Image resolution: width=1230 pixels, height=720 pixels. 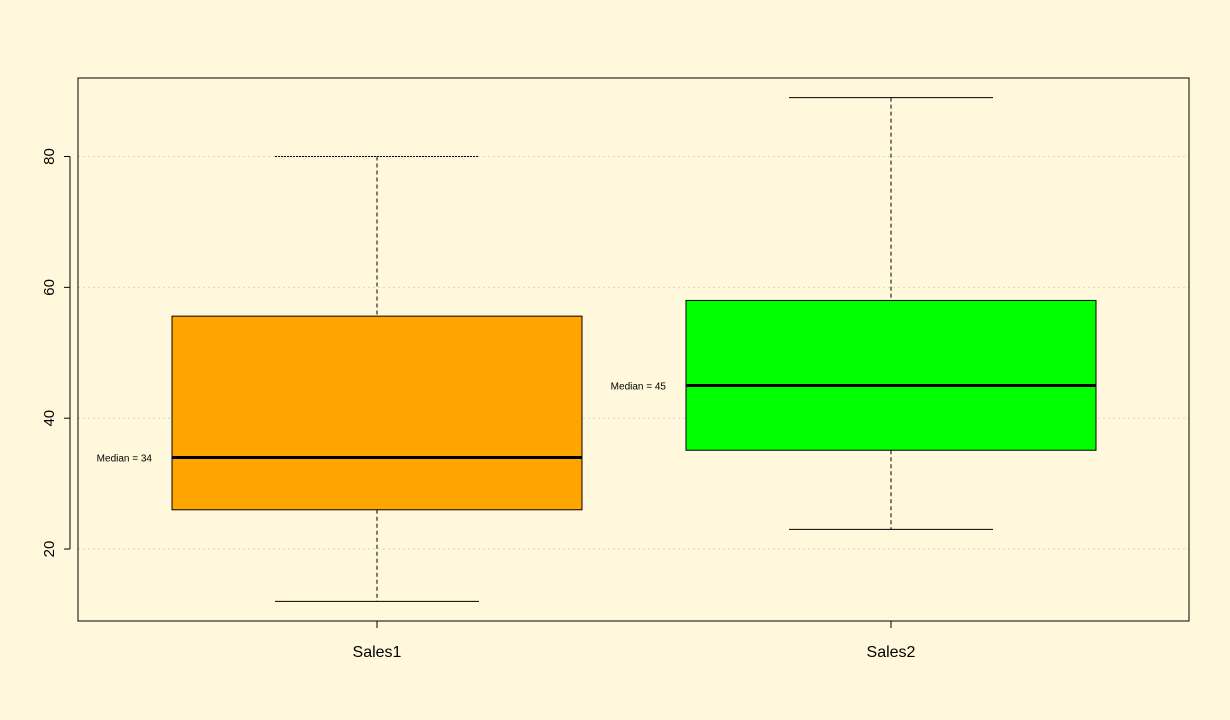 I want to click on y-tick-label: 60, so click(x=49, y=287).